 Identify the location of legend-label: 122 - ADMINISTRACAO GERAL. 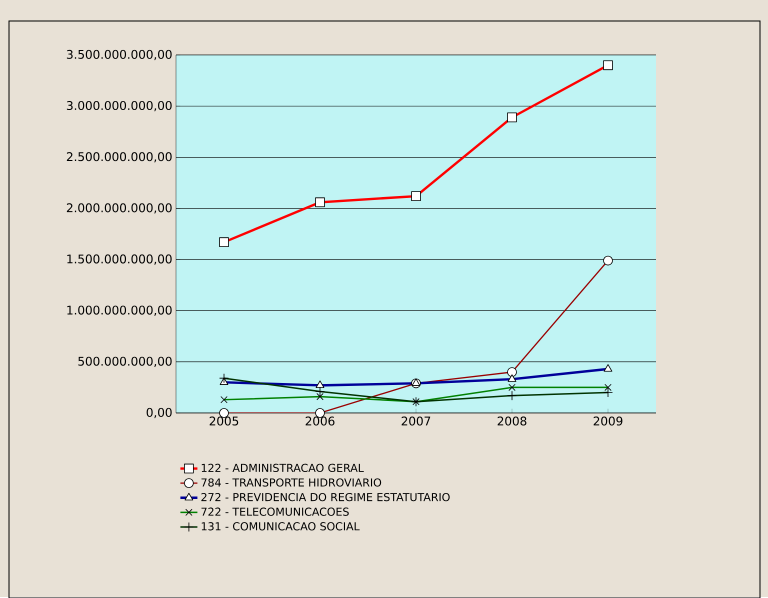
(283, 467).